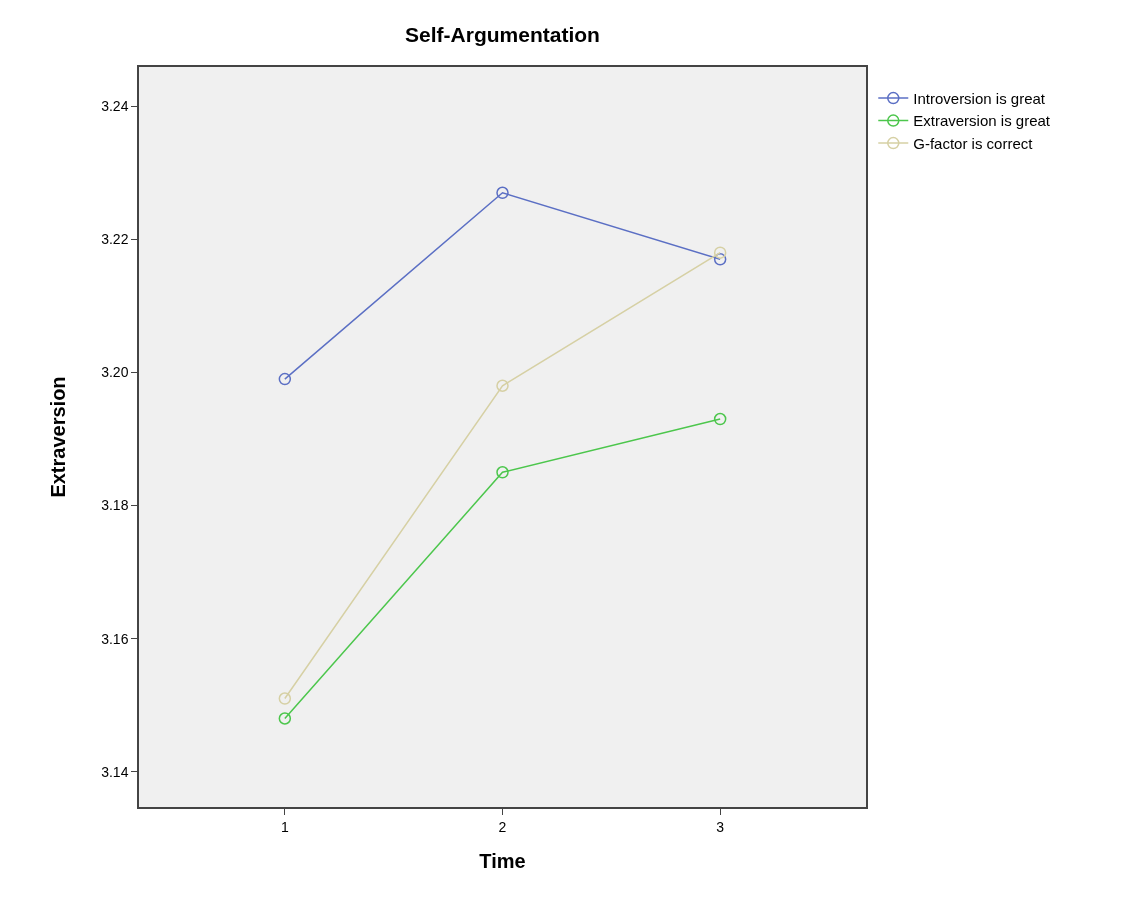 The width and height of the screenshot is (1134, 913). Describe the element at coordinates (284, 826) in the screenshot. I see `x-tick-label: 1` at that location.